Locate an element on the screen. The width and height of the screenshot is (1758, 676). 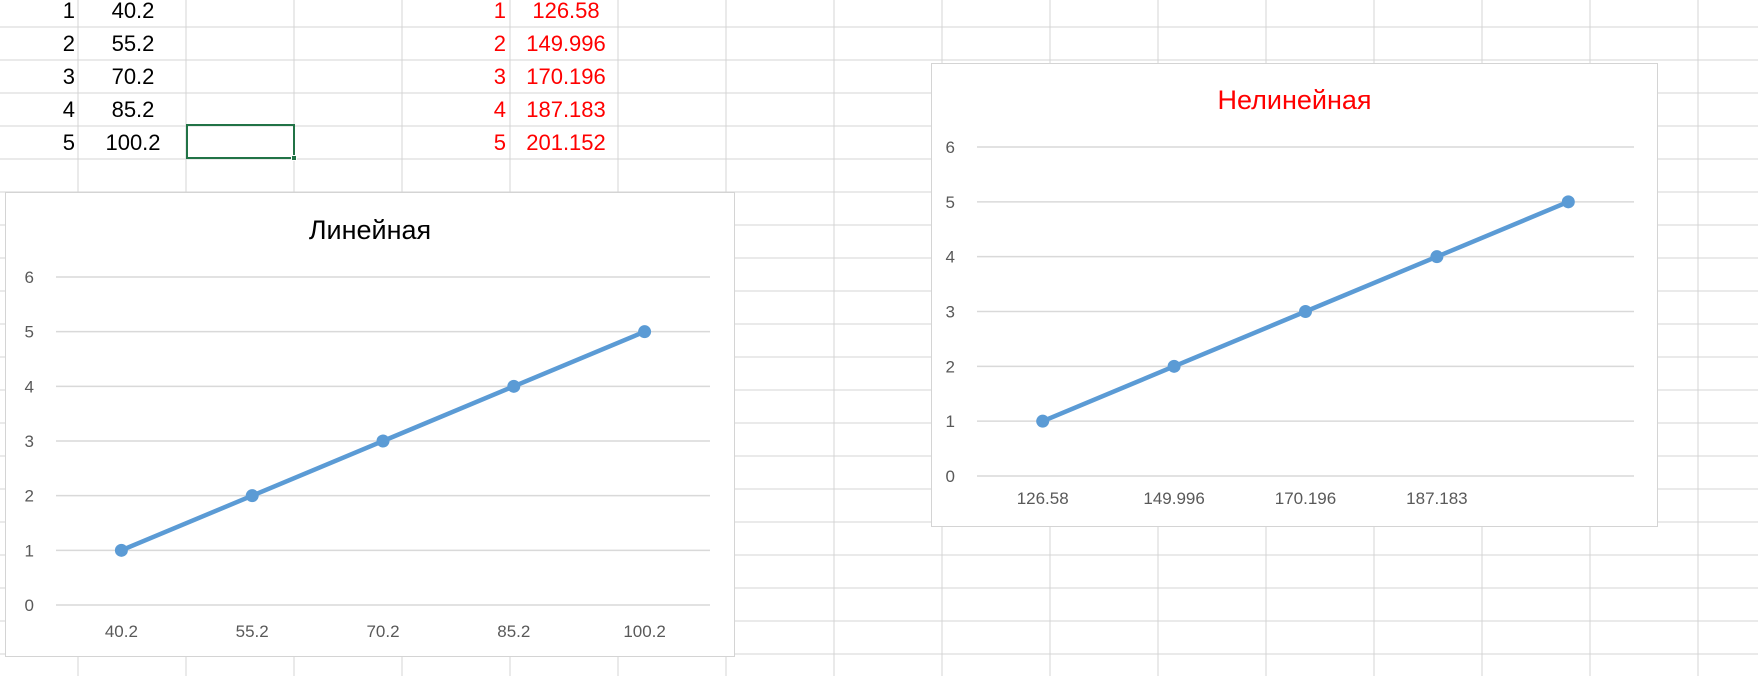
x-tick-label: 170.196 is located at coordinates (1305, 498).